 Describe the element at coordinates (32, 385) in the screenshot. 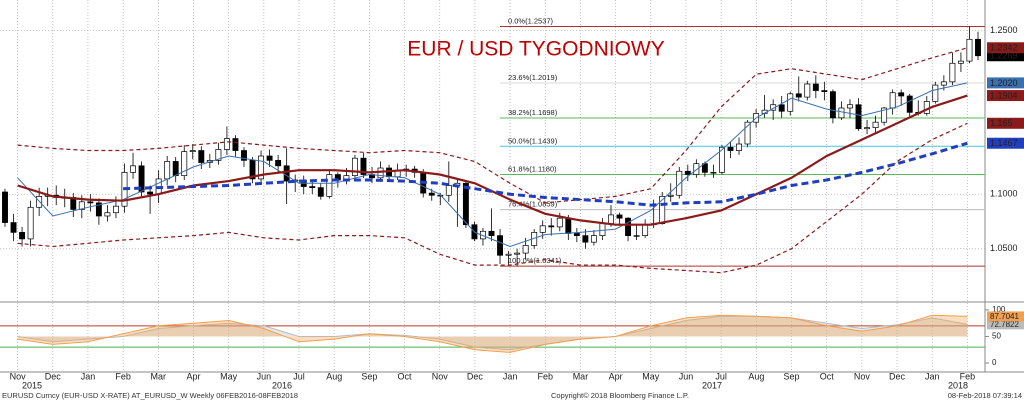

I see `year-label: 2015` at that location.